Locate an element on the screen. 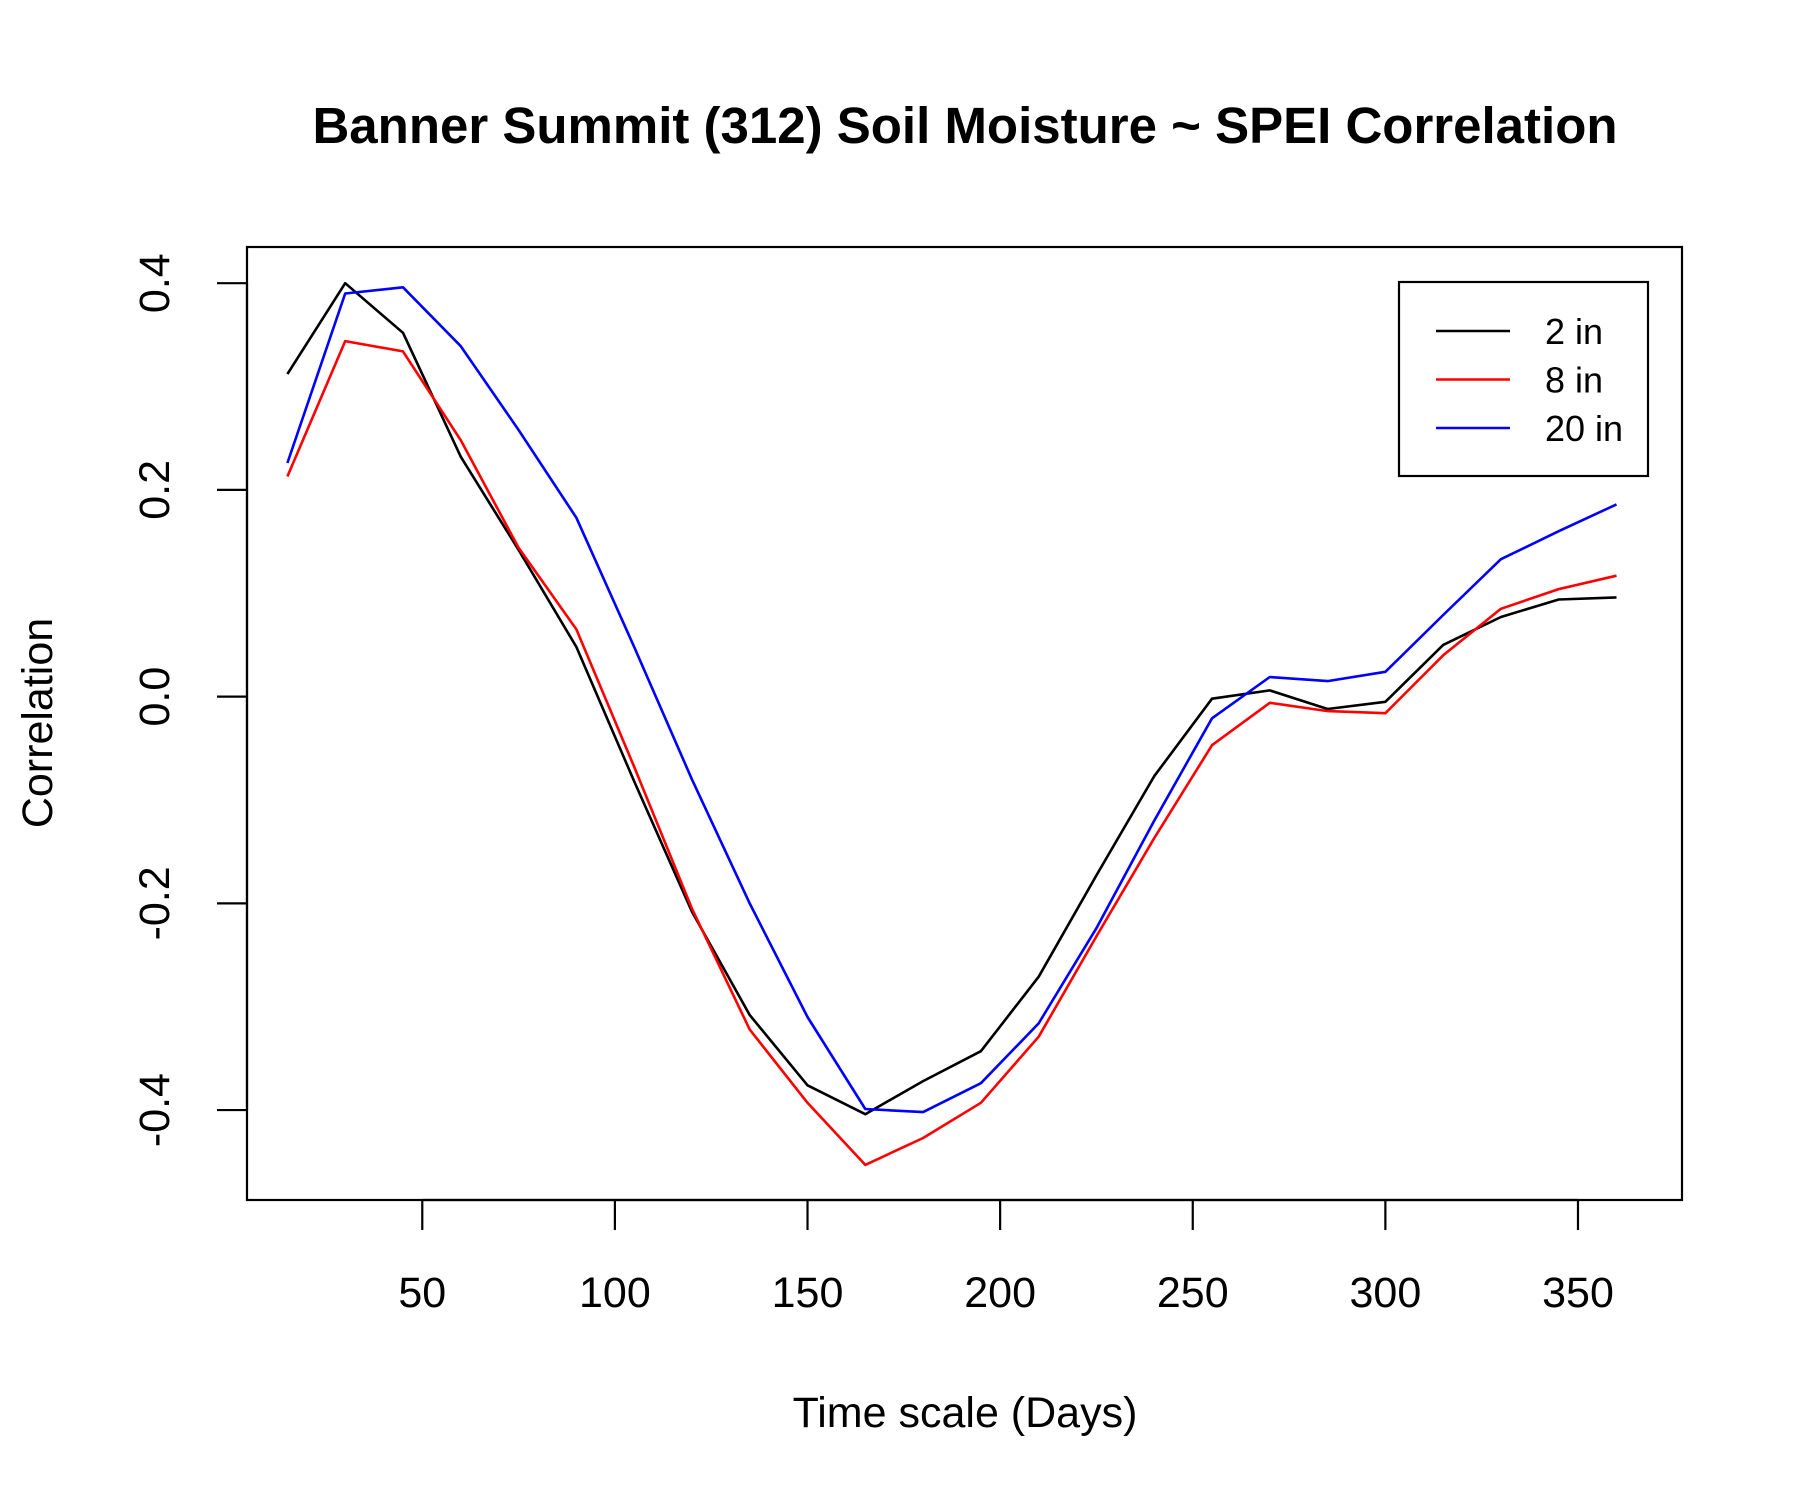  x-tick-label: 50 is located at coordinates (422, 1293).